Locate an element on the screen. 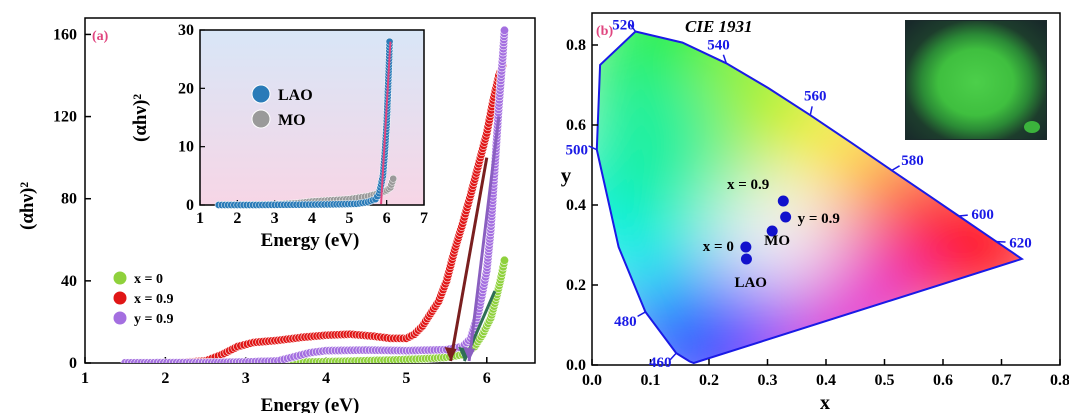  wavelength-label: 600 is located at coordinates (982, 215).